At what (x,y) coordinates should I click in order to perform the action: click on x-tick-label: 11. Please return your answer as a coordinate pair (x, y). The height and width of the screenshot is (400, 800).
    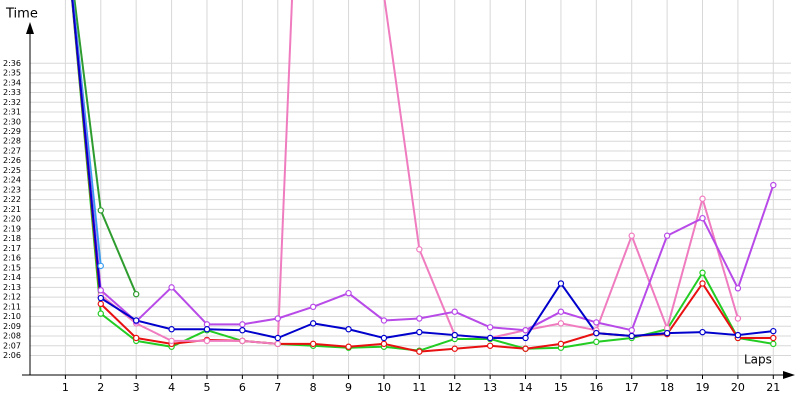
    Looking at the image, I should click on (419, 387).